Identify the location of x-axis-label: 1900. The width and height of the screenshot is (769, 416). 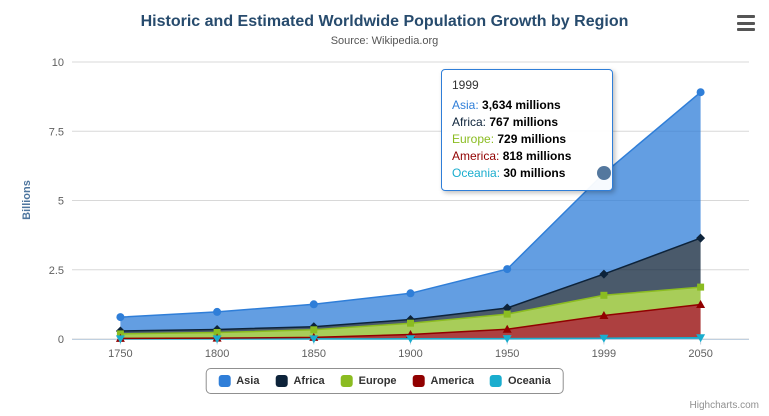
(410, 354).